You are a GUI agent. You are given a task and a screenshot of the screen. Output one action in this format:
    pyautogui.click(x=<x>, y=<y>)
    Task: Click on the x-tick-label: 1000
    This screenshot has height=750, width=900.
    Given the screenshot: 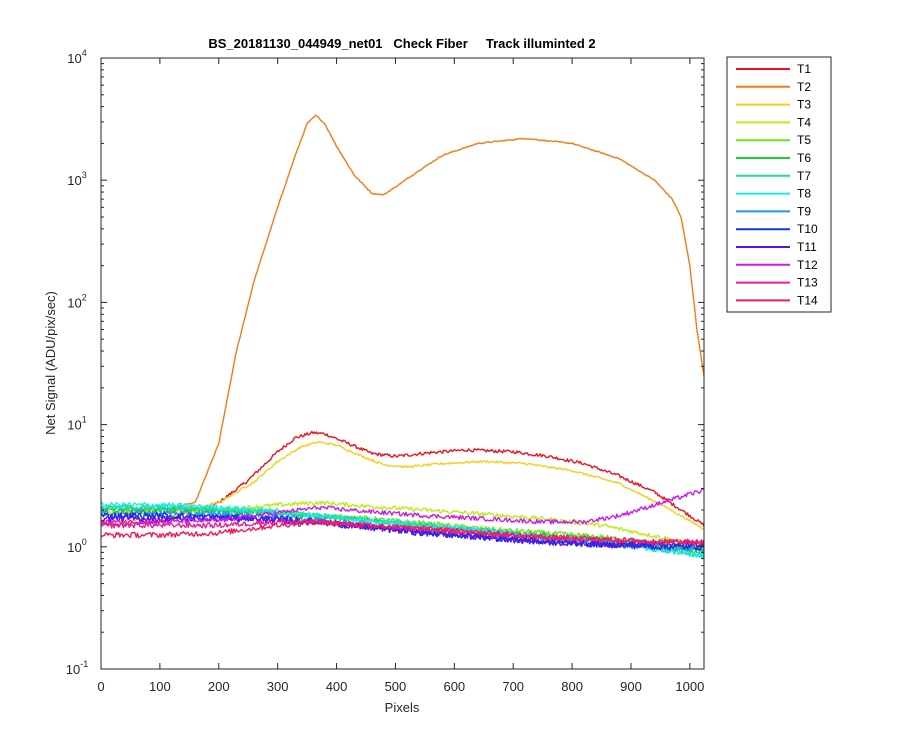 What is the action you would take?
    pyautogui.click(x=689, y=686)
    